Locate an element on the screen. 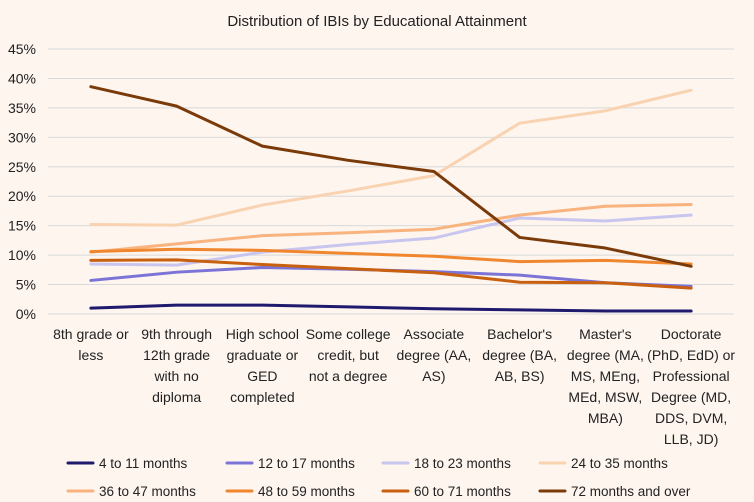 This screenshot has height=502, width=754. legend-item: 24 to 35 months is located at coordinates (603, 463).